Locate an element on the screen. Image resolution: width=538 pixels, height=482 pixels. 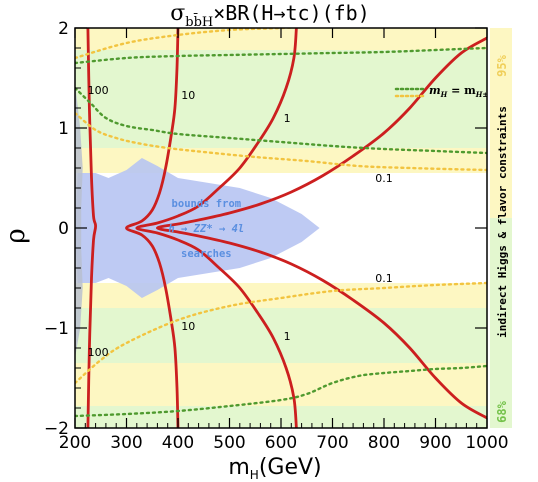
right-strip-yellow is located at coordinates (501, 123).